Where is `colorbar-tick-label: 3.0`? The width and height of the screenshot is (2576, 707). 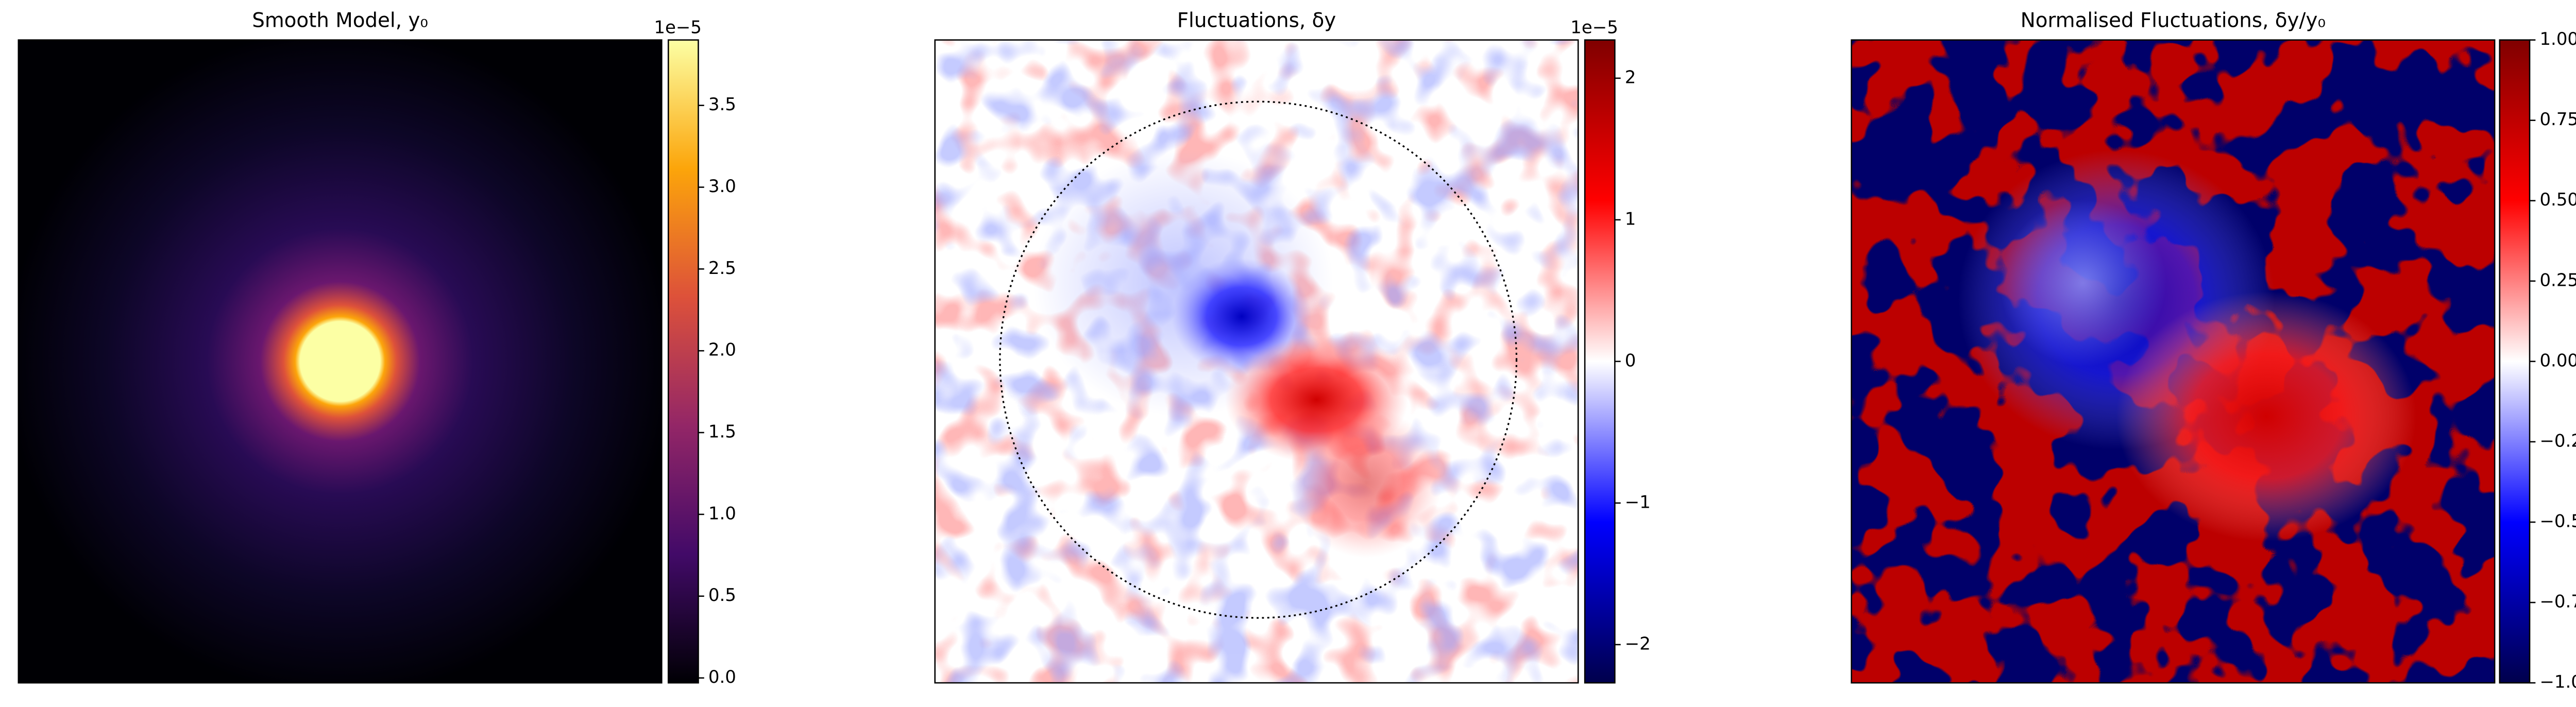
colorbar-tick-label: 3.0 is located at coordinates (722, 186).